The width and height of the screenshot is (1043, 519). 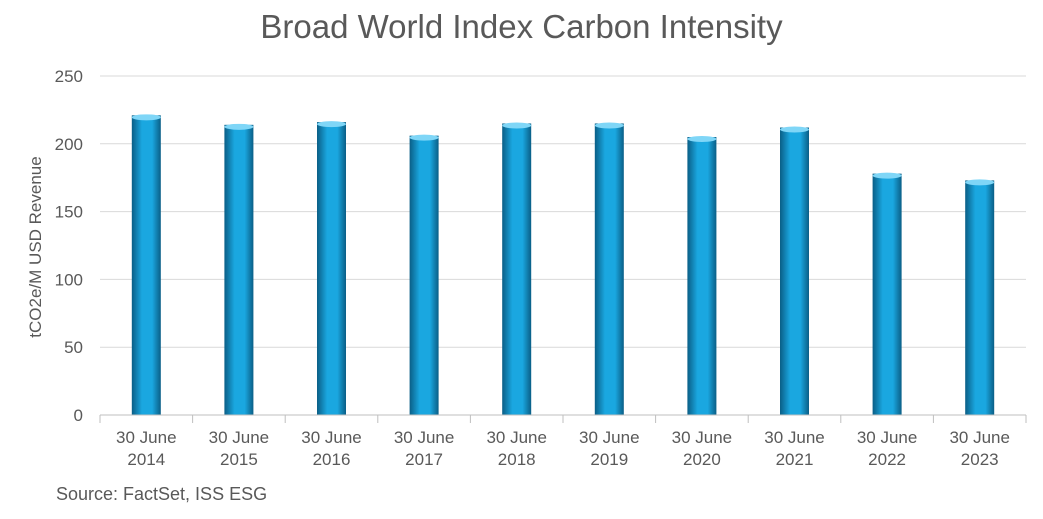 What do you see at coordinates (73, 347) in the screenshot?
I see `y-tick-label: 50` at bounding box center [73, 347].